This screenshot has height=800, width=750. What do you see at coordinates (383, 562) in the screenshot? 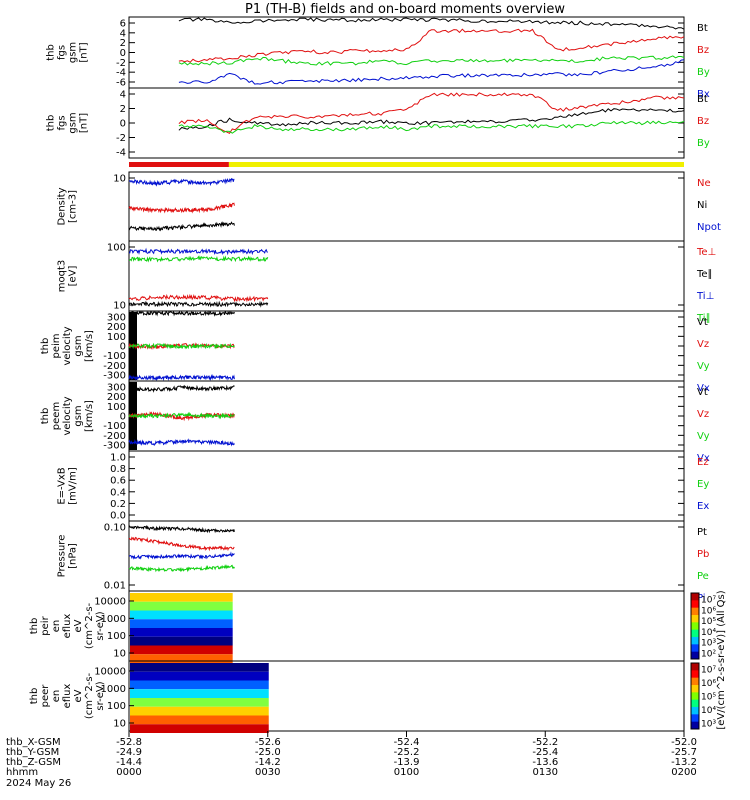
I see `panel-8: Pressure[nPa] 0.10 0.01 Pt Pb Pe Pi` at bounding box center [383, 562].